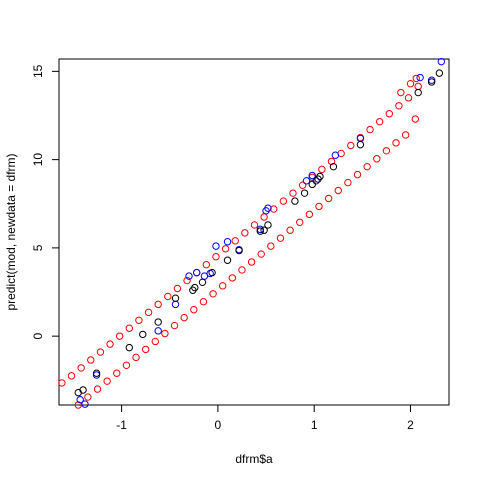  I want to click on x-tick-label: 0, so click(218, 425).